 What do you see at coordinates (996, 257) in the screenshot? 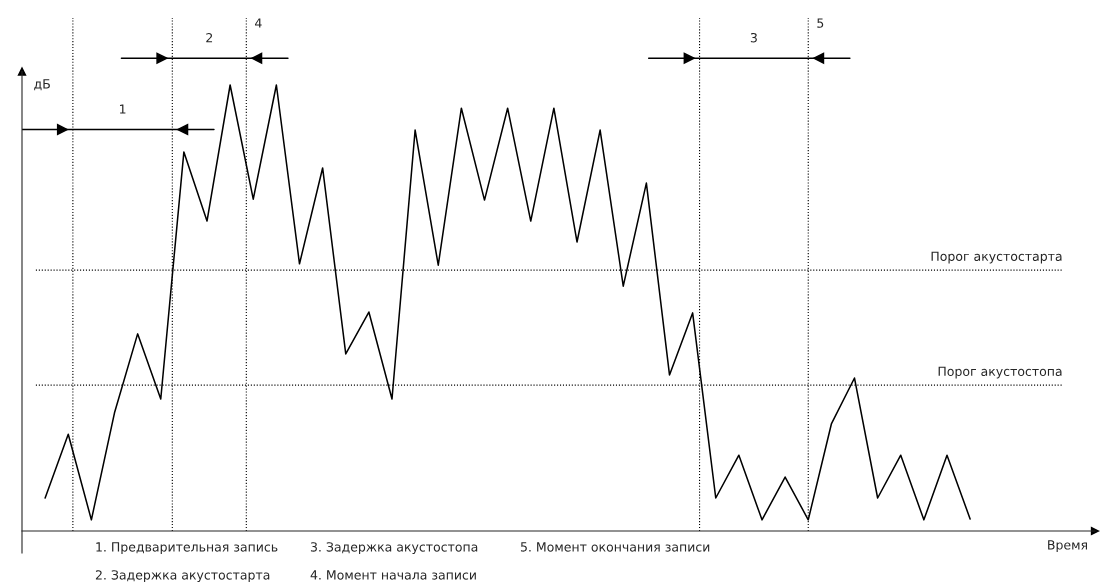
I see `ref-line-label: Порог акустостарта` at bounding box center [996, 257].